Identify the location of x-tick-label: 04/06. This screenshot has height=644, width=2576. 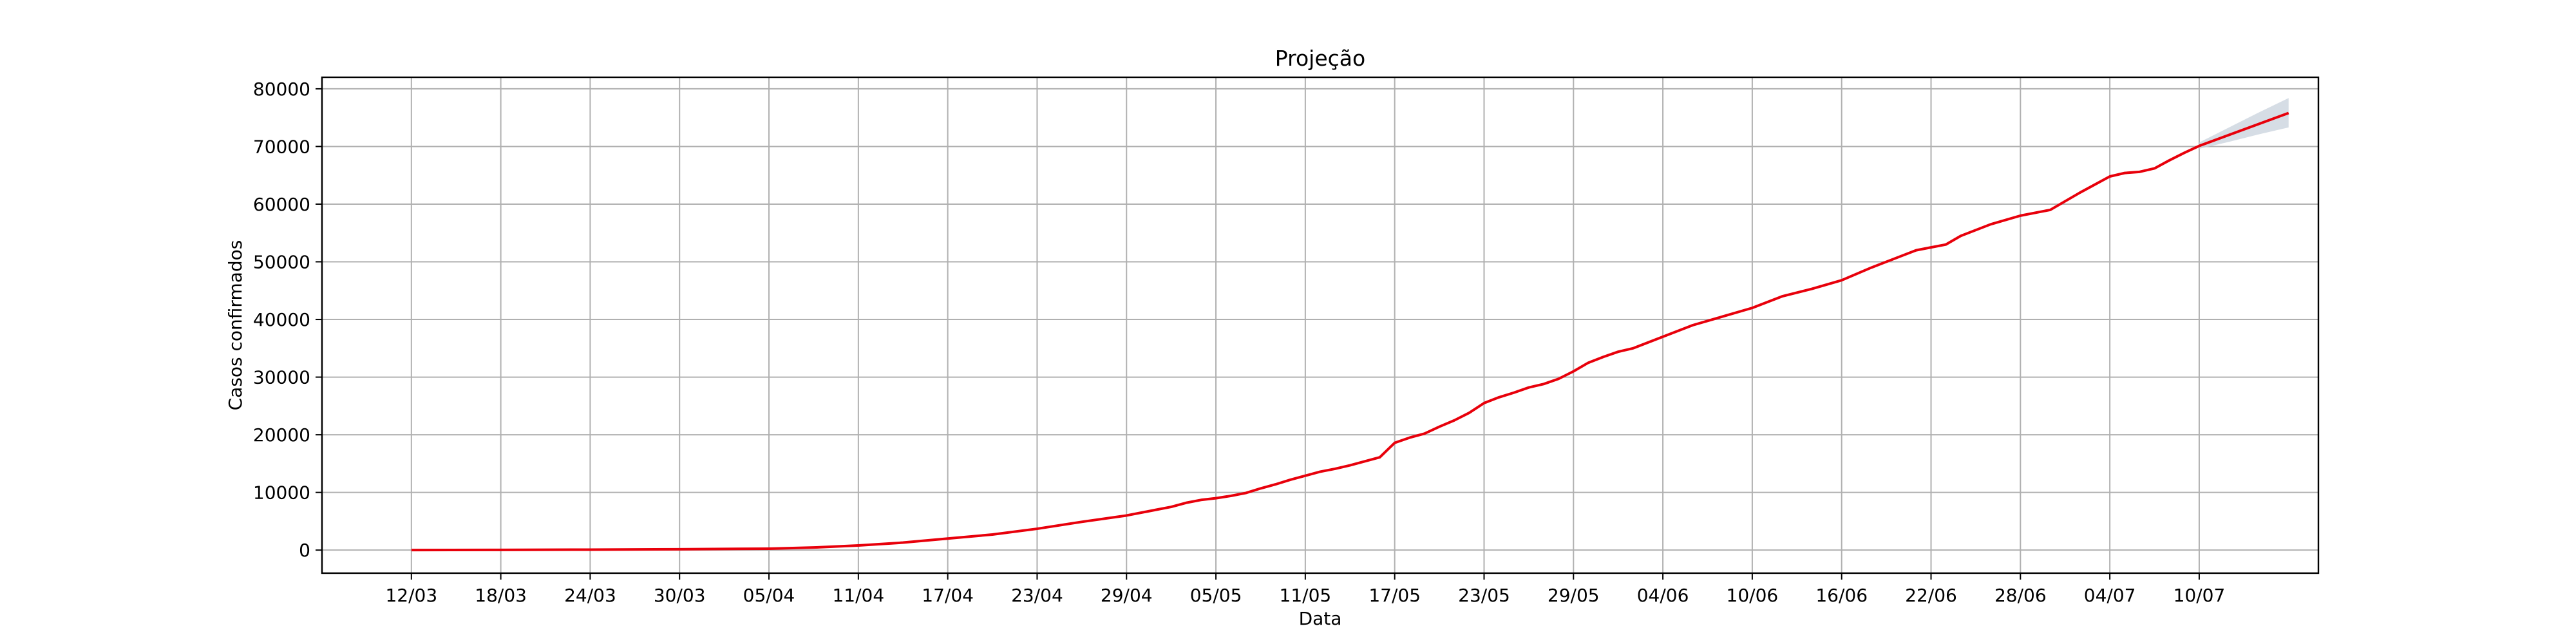
(1663, 595).